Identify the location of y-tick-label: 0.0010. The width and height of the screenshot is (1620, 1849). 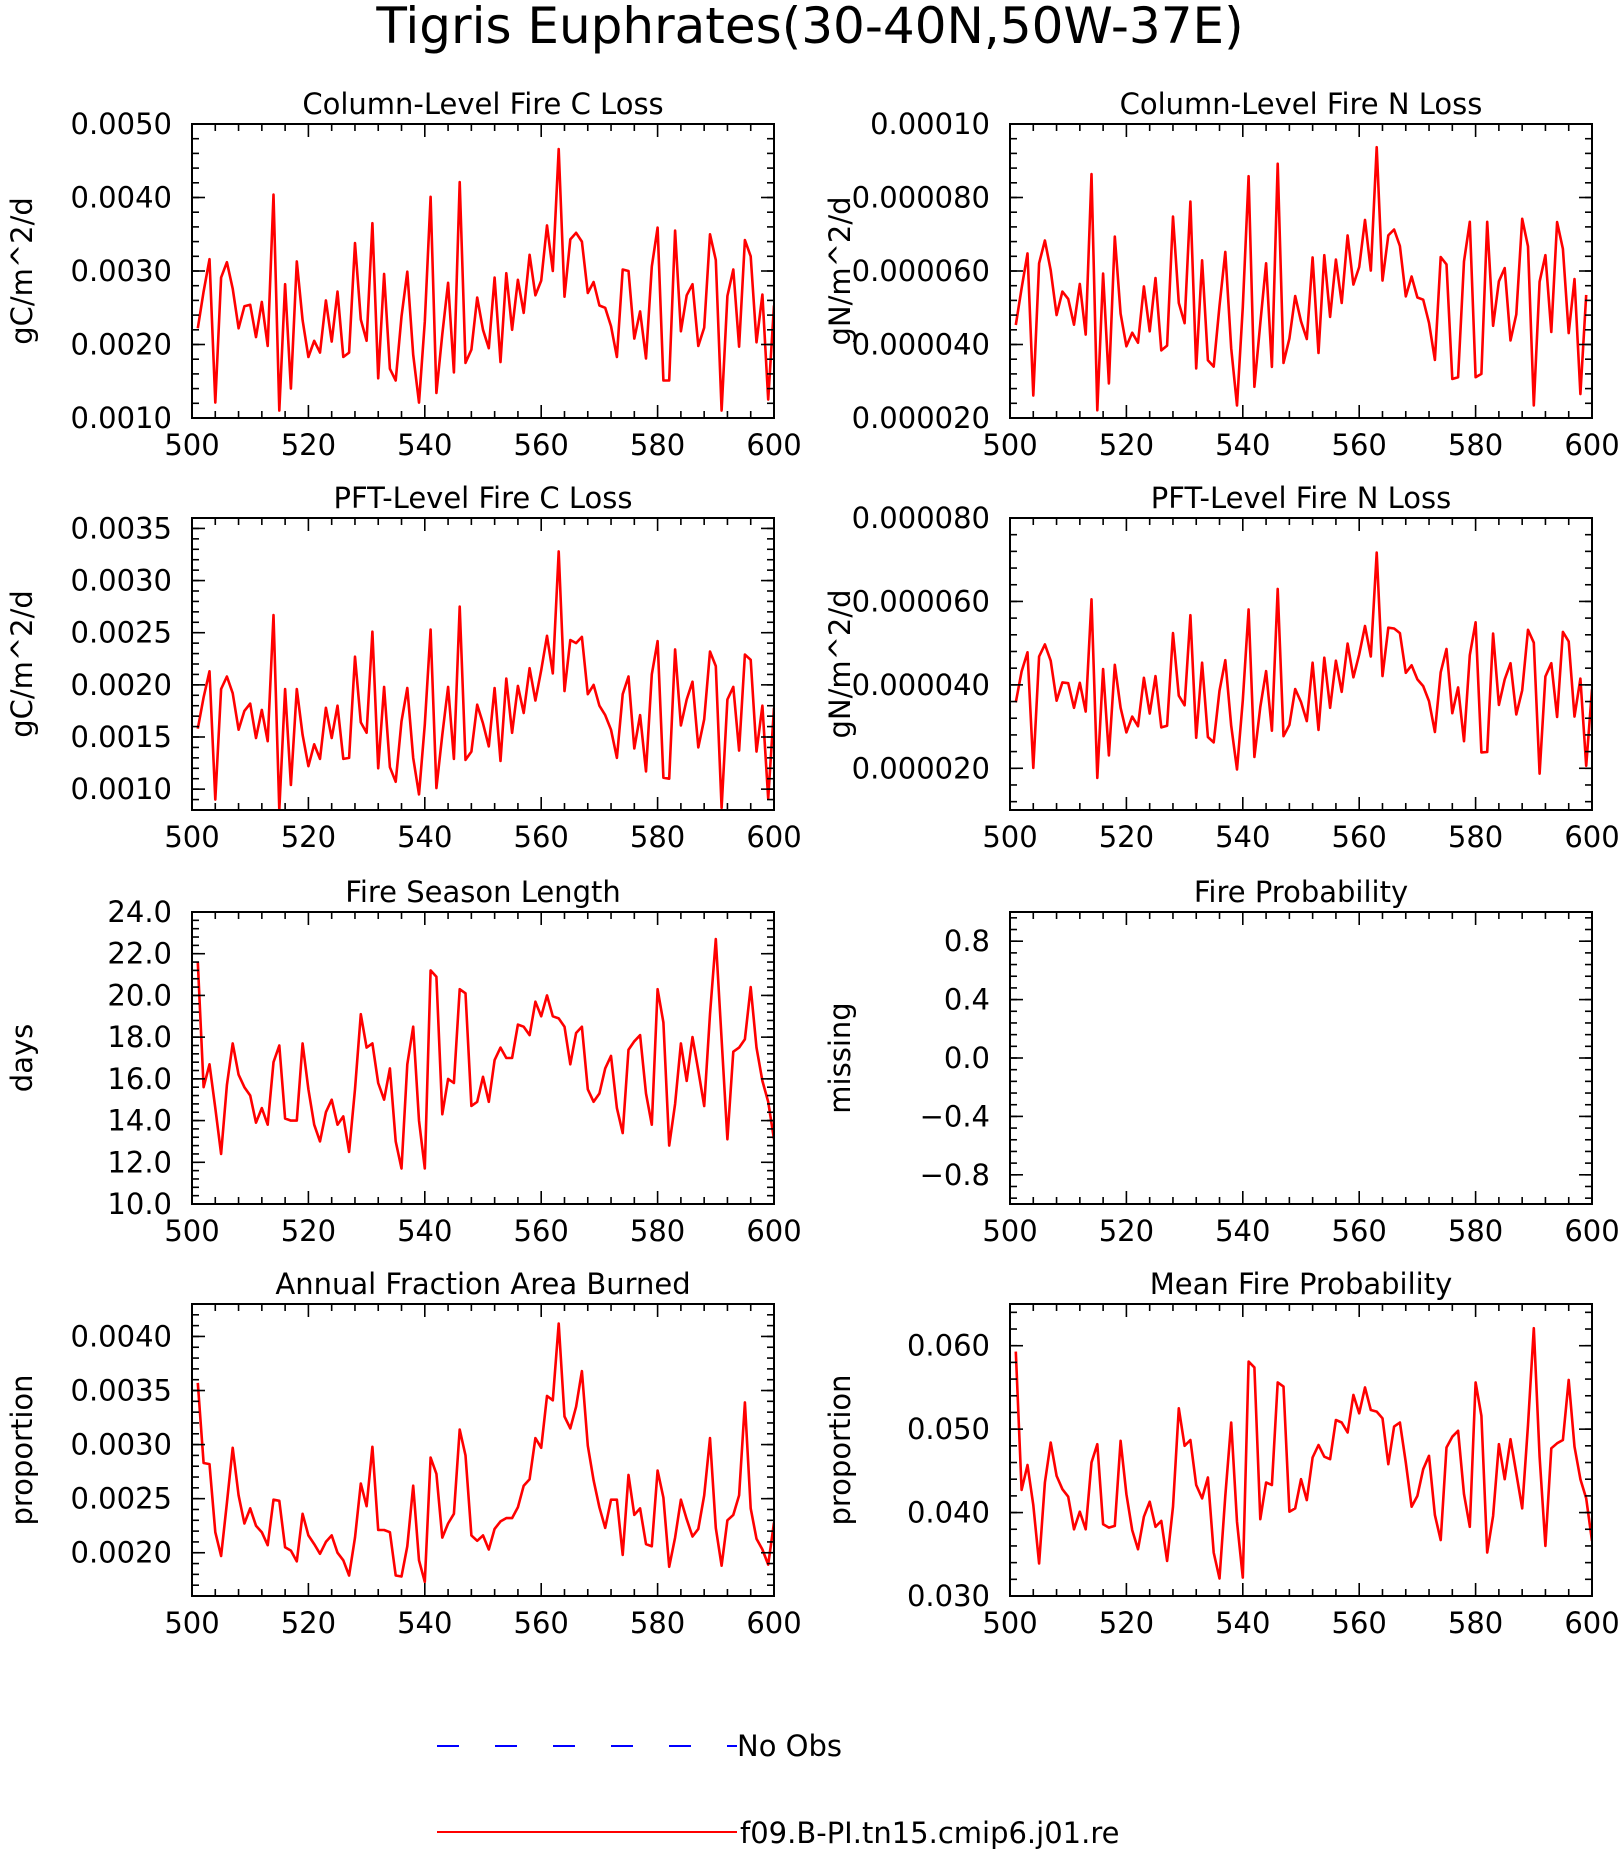
(121, 418).